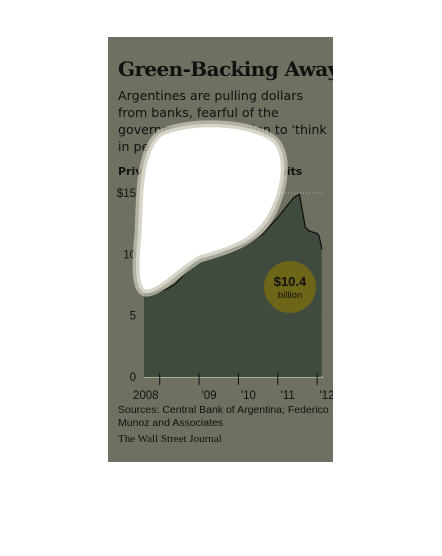  Describe the element at coordinates (288, 396) in the screenshot. I see `x-tick-label: '11` at that location.